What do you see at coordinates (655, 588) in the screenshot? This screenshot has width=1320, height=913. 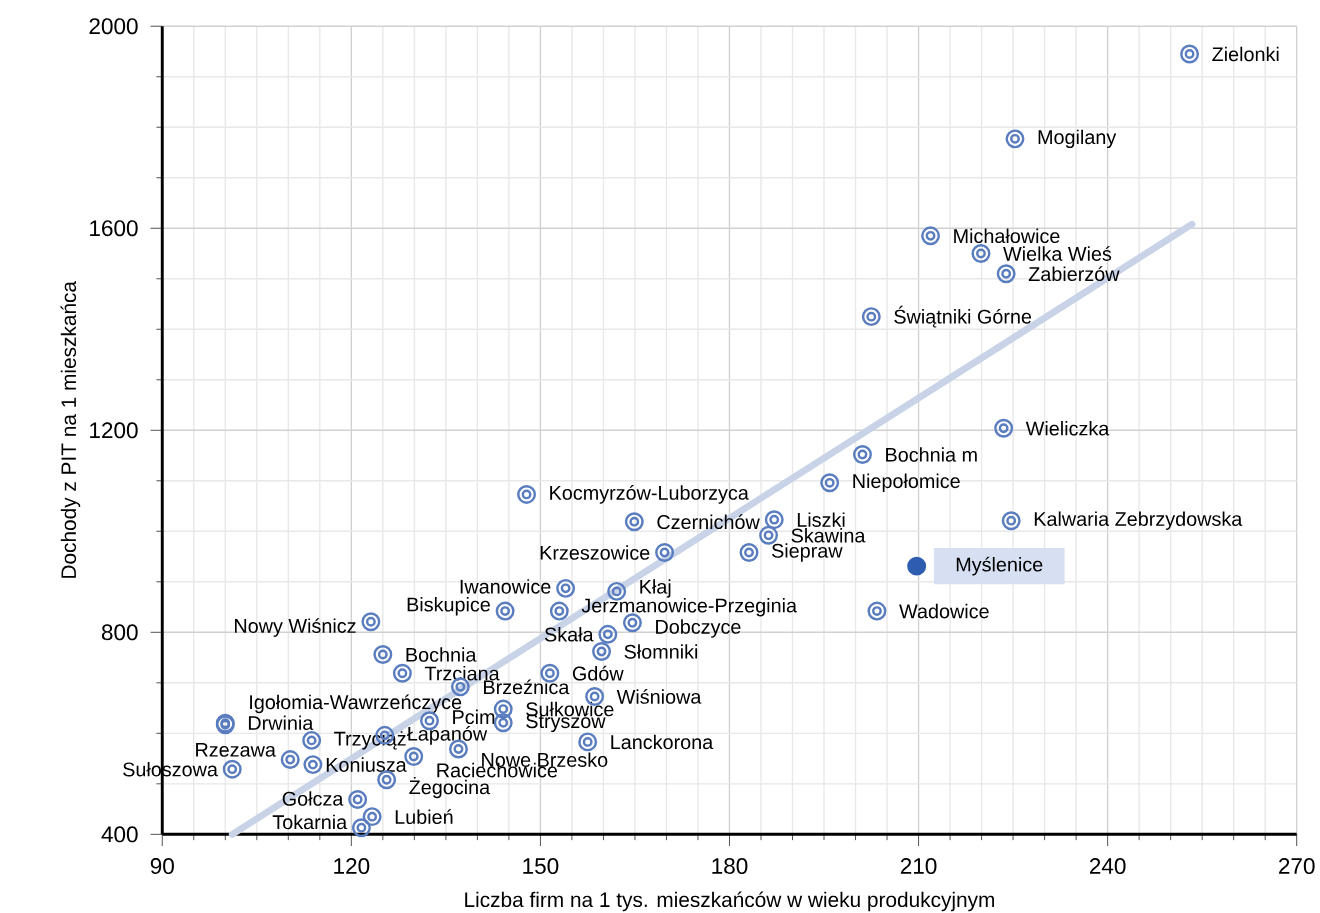 I see `annotation: Kłaj` at bounding box center [655, 588].